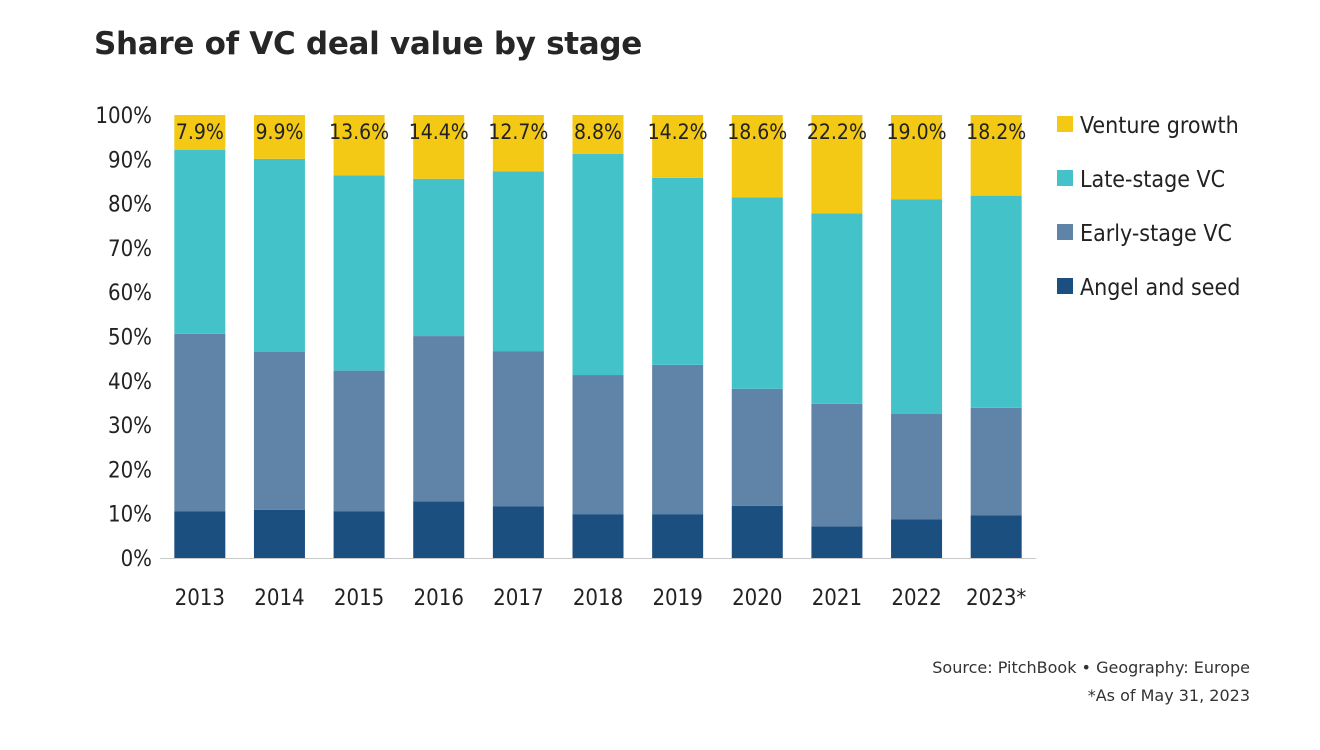  What do you see at coordinates (136, 559) in the screenshot?
I see `y-axis-tick-label: 0%` at bounding box center [136, 559].